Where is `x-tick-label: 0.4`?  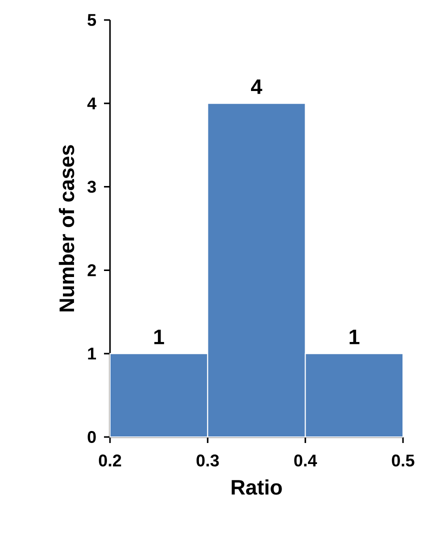
x-tick-label: 0.4 is located at coordinates (306, 460).